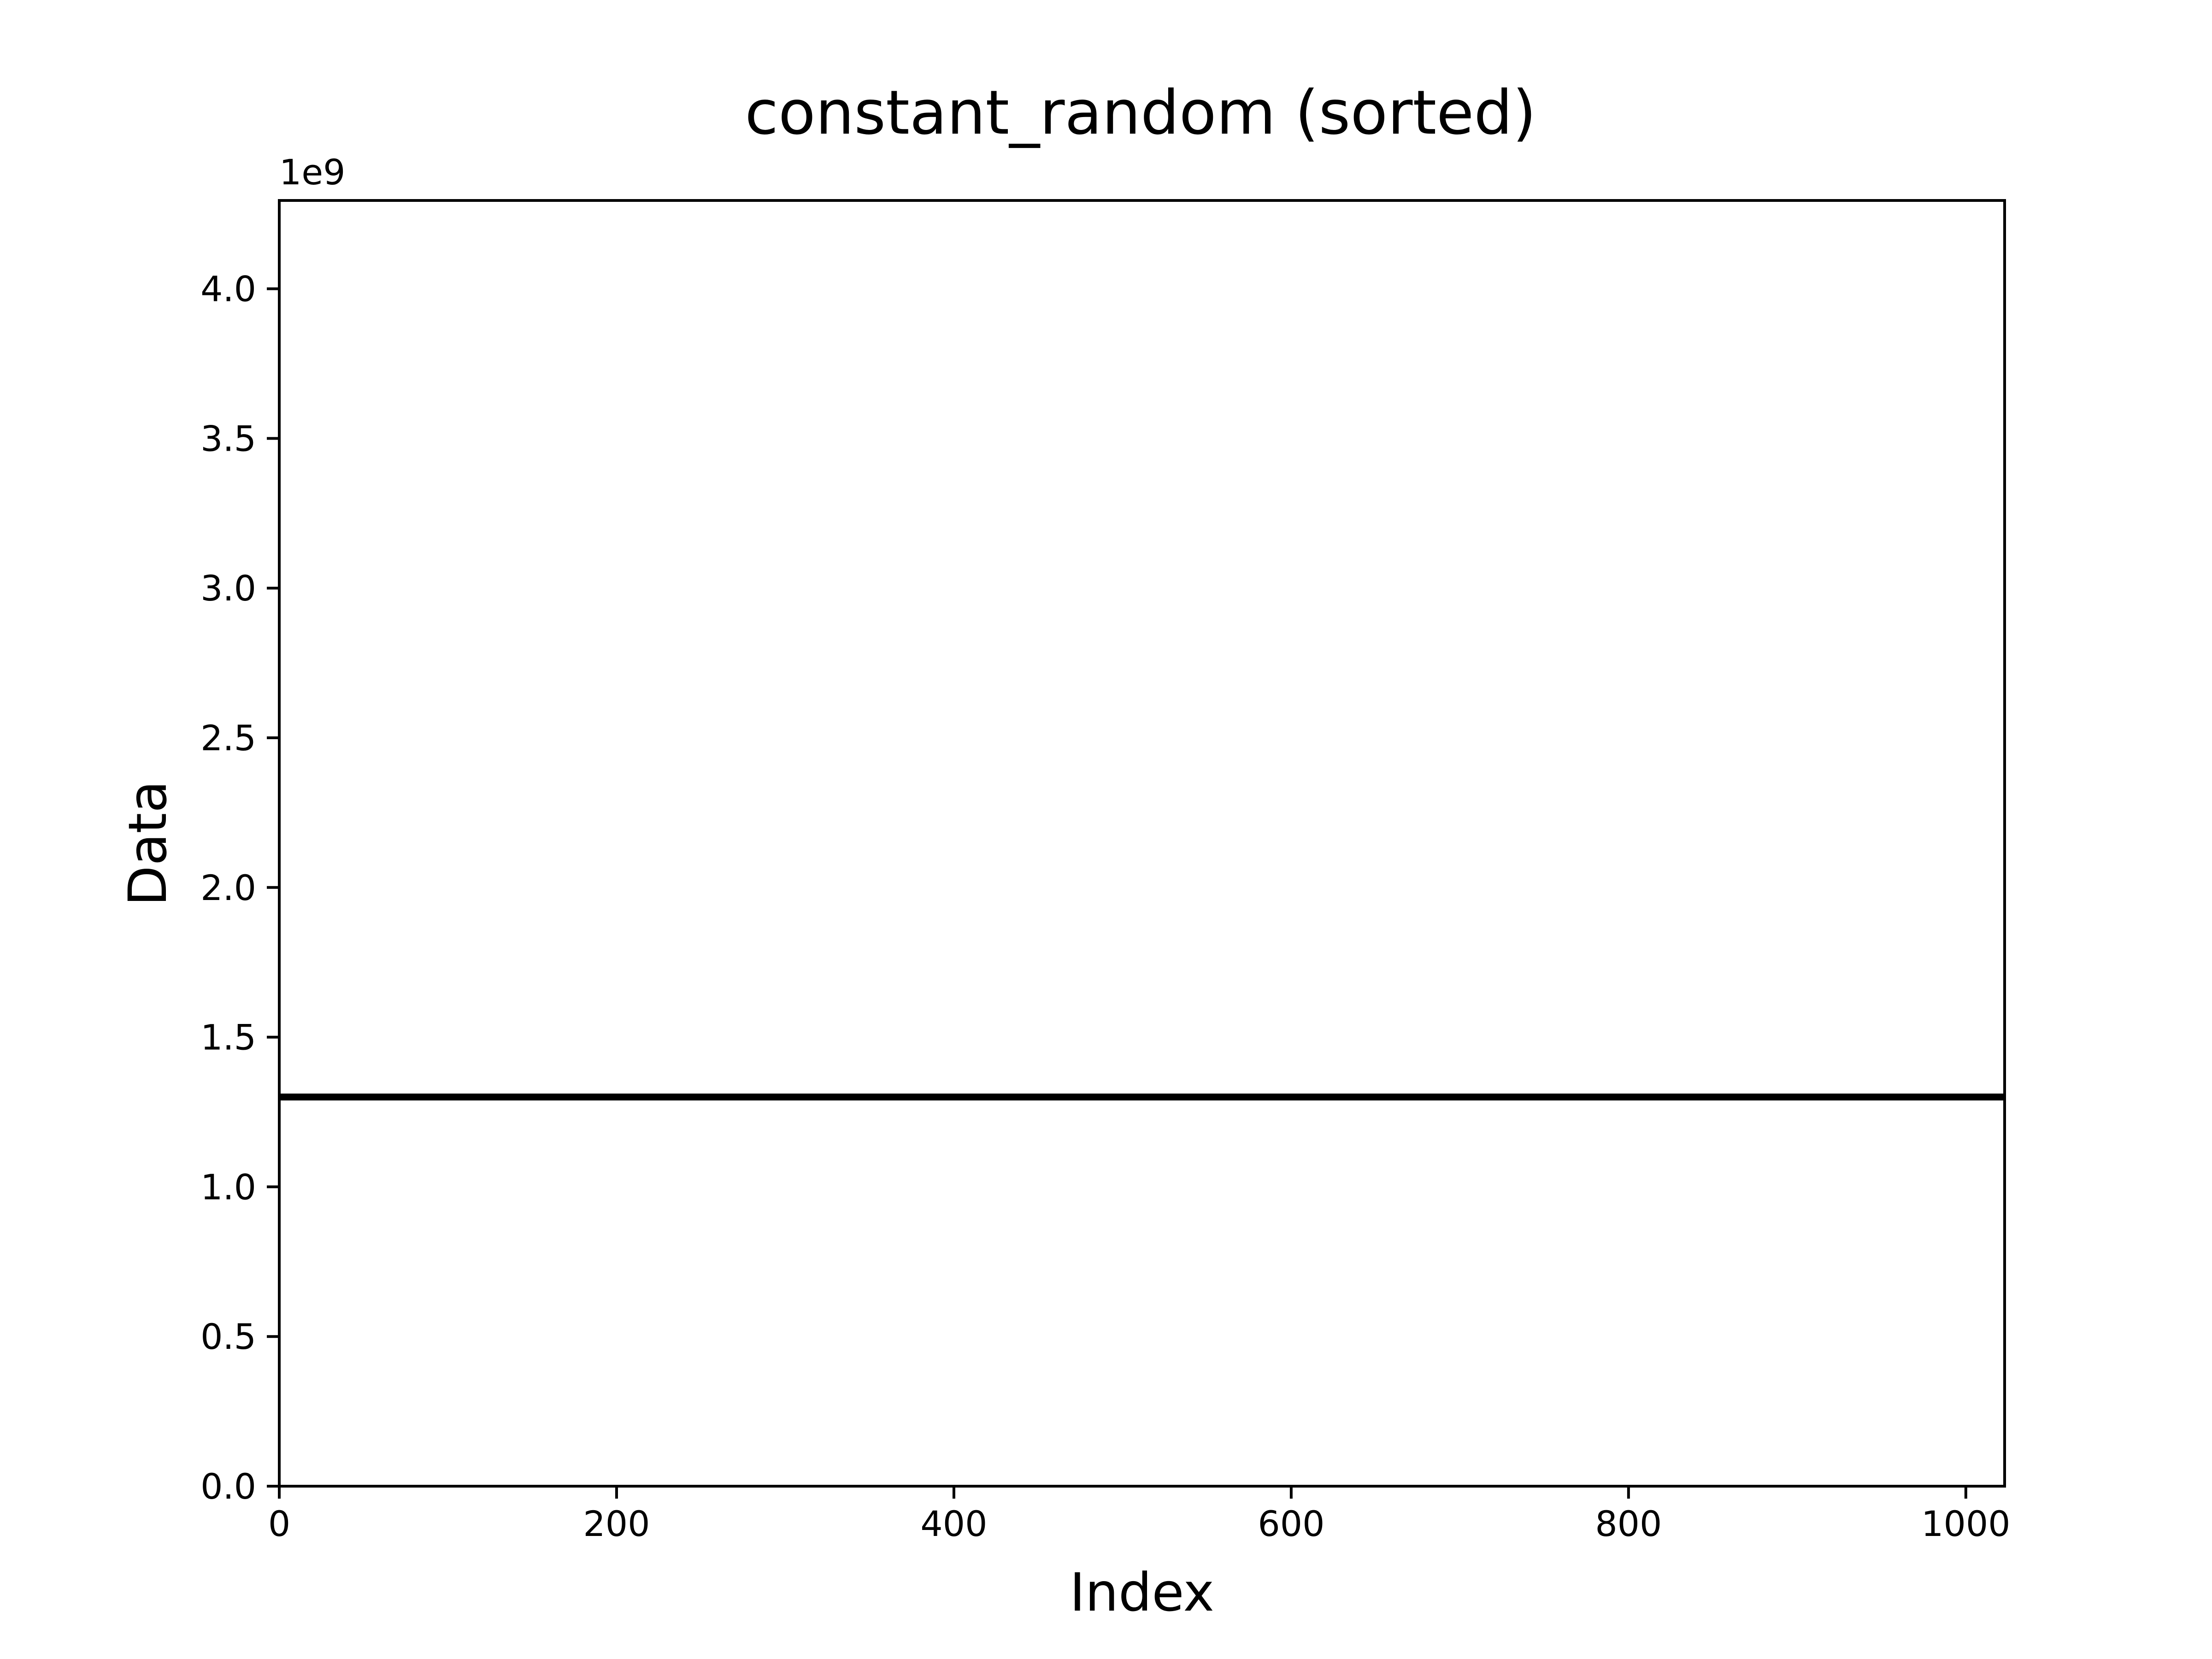 The height and width of the screenshot is (1659, 2212). I want to click on y-tick-label: 0.0, so click(228, 1486).